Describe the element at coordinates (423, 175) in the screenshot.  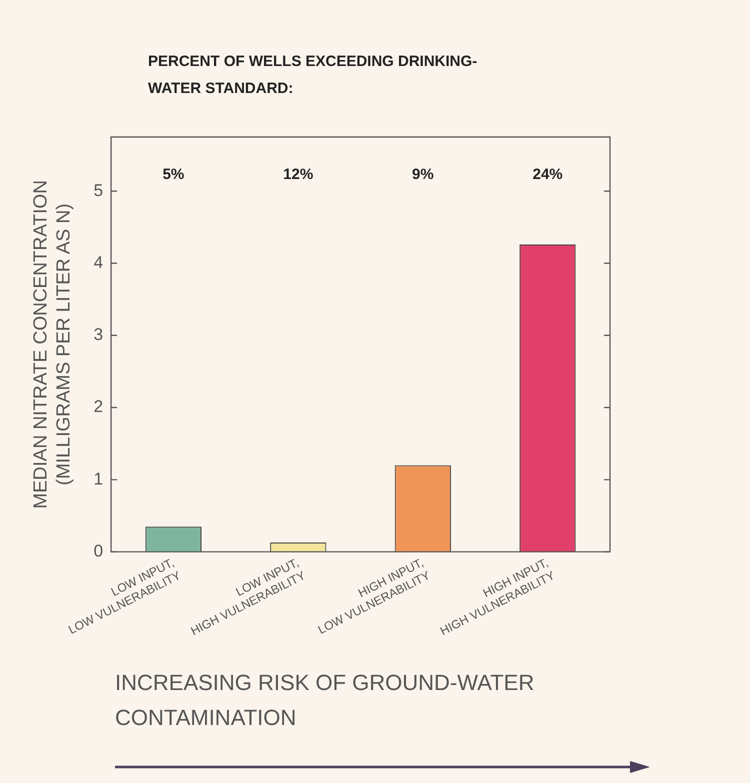
I see `annotation: 9%` at that location.